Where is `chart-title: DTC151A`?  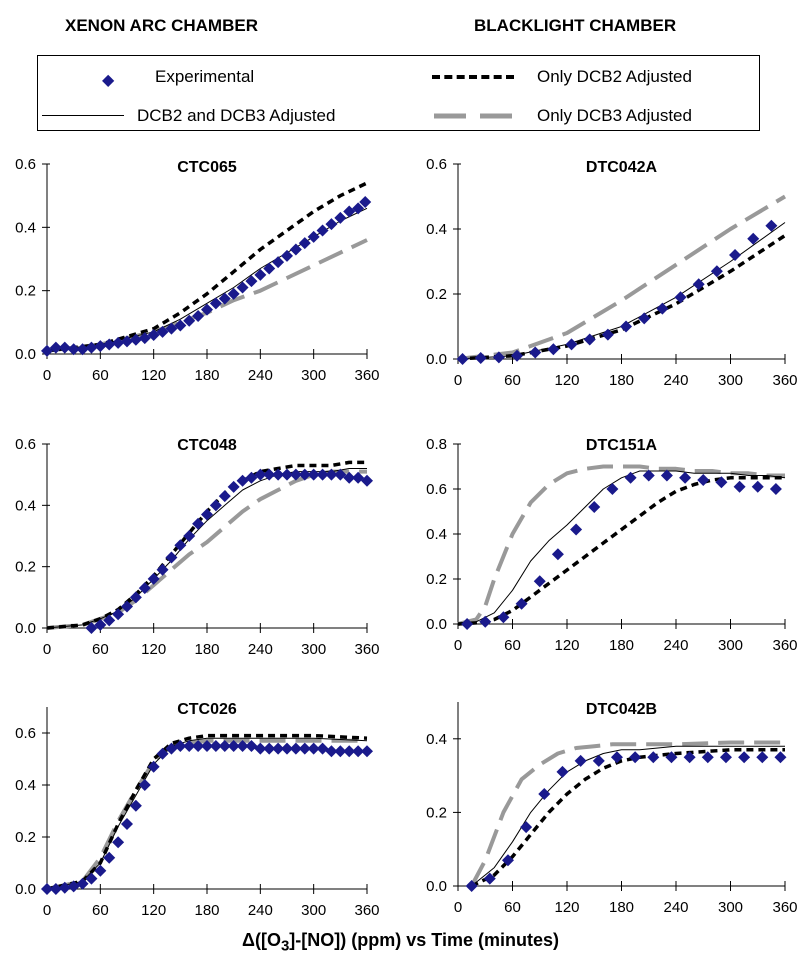
chart-title: DTC151A is located at coordinates (622, 445).